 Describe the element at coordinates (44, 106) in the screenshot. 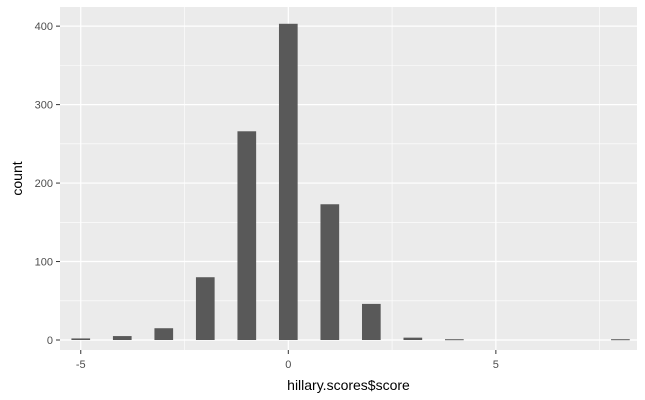

I see `y-tick-label: 300` at that location.